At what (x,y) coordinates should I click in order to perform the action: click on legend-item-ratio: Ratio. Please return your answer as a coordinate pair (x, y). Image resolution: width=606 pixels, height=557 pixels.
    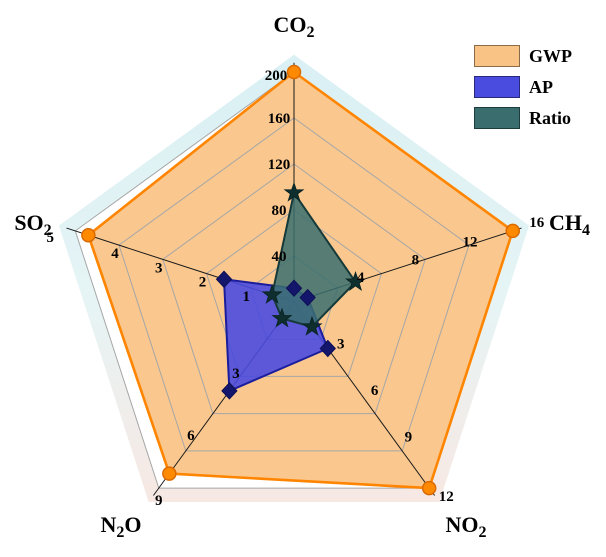
    Looking at the image, I should click on (523, 117).